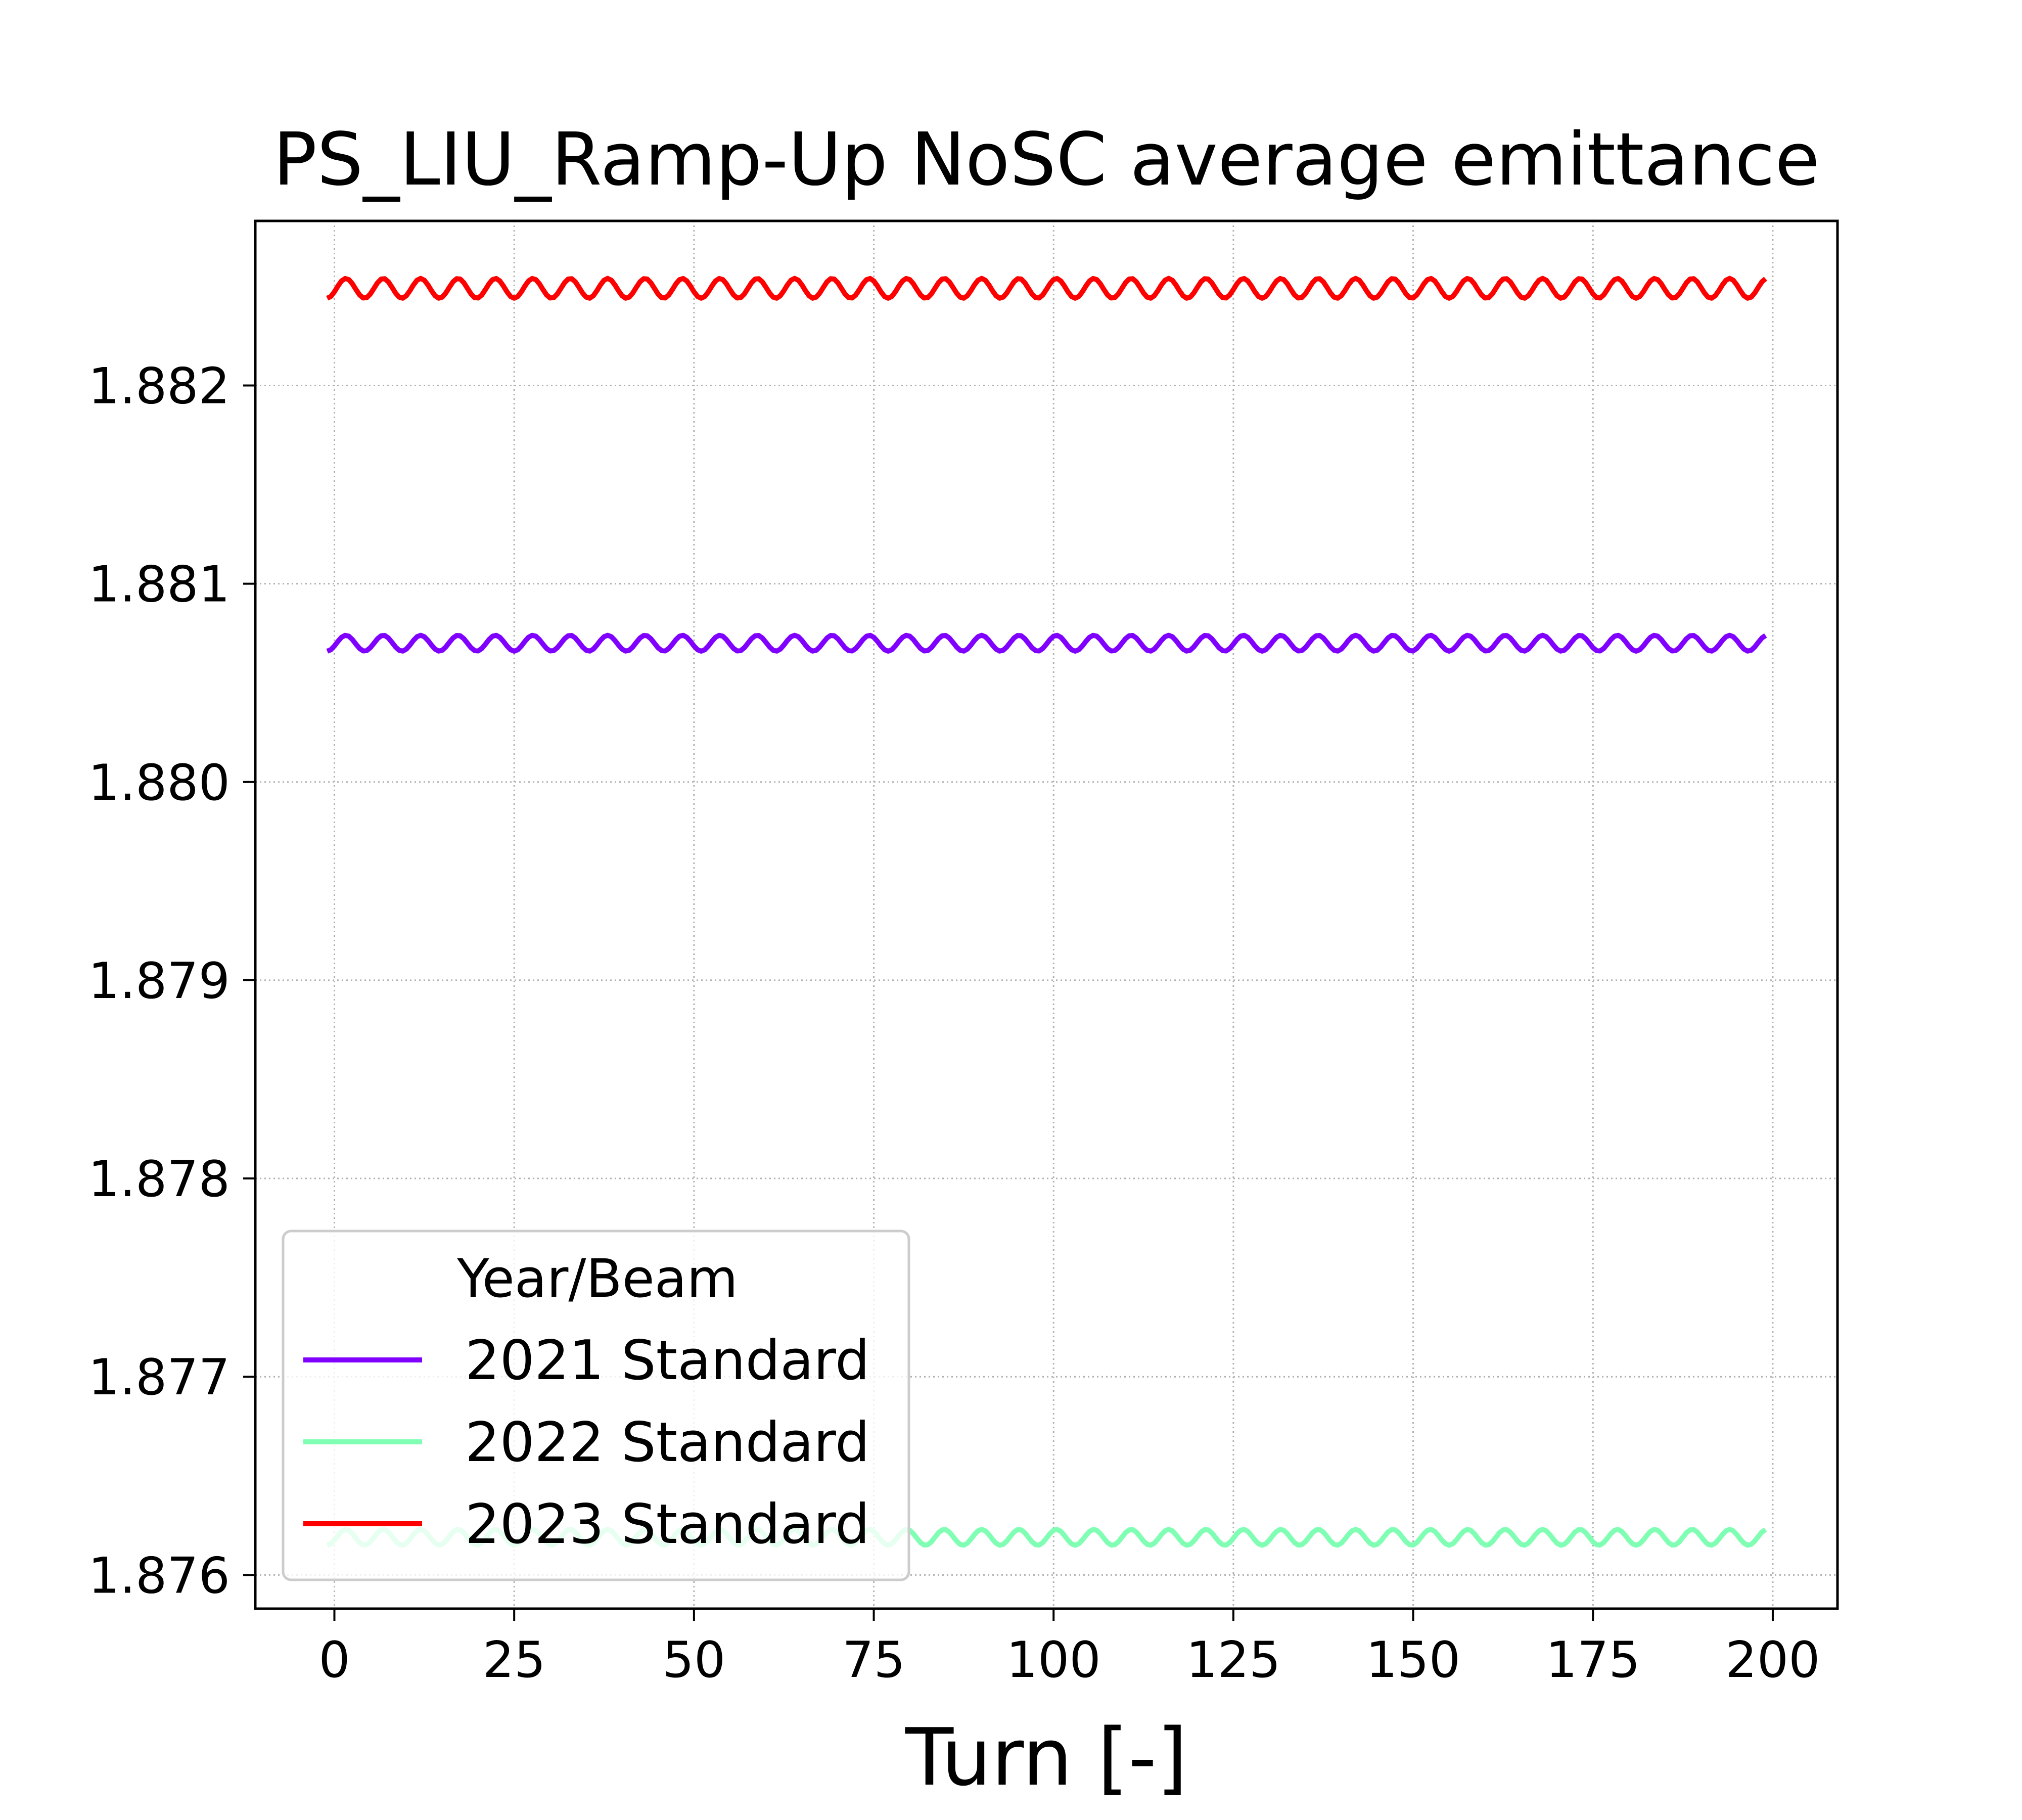 The image size is (2022, 1820). I want to click on series-line-2023-standard, so click(1046, 288).